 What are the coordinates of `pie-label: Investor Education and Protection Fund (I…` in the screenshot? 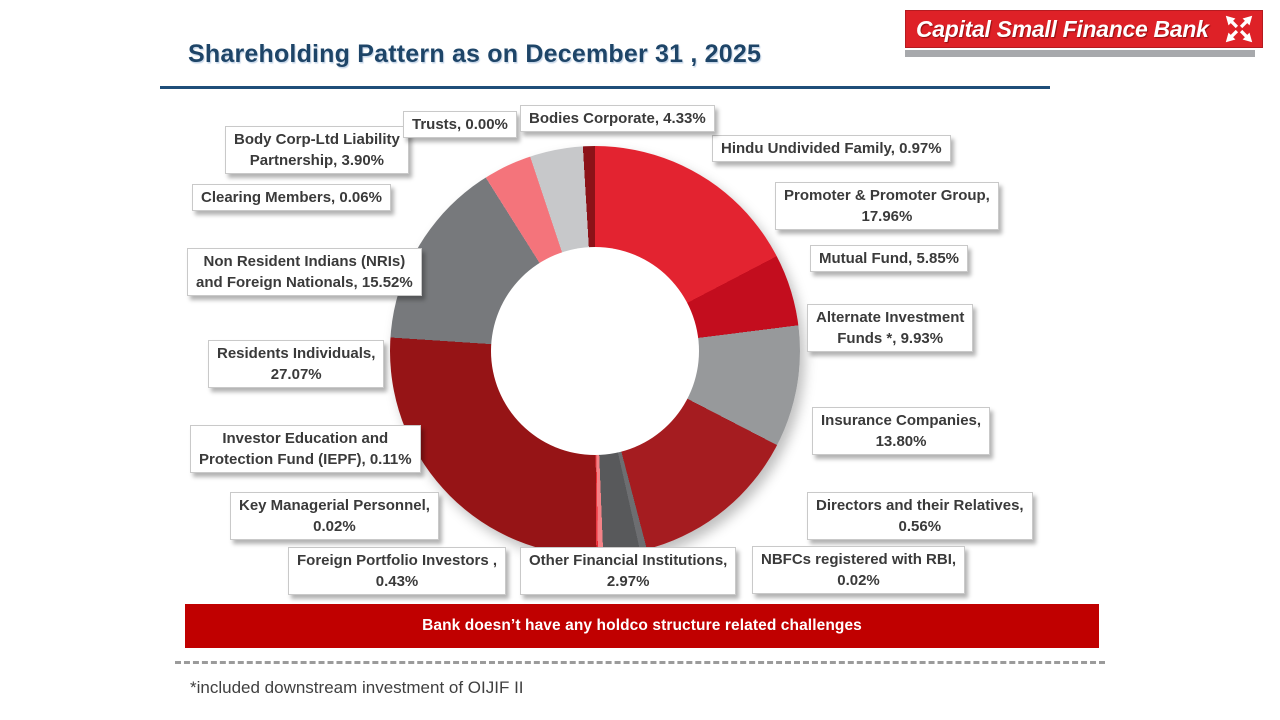 It's located at (305, 449).